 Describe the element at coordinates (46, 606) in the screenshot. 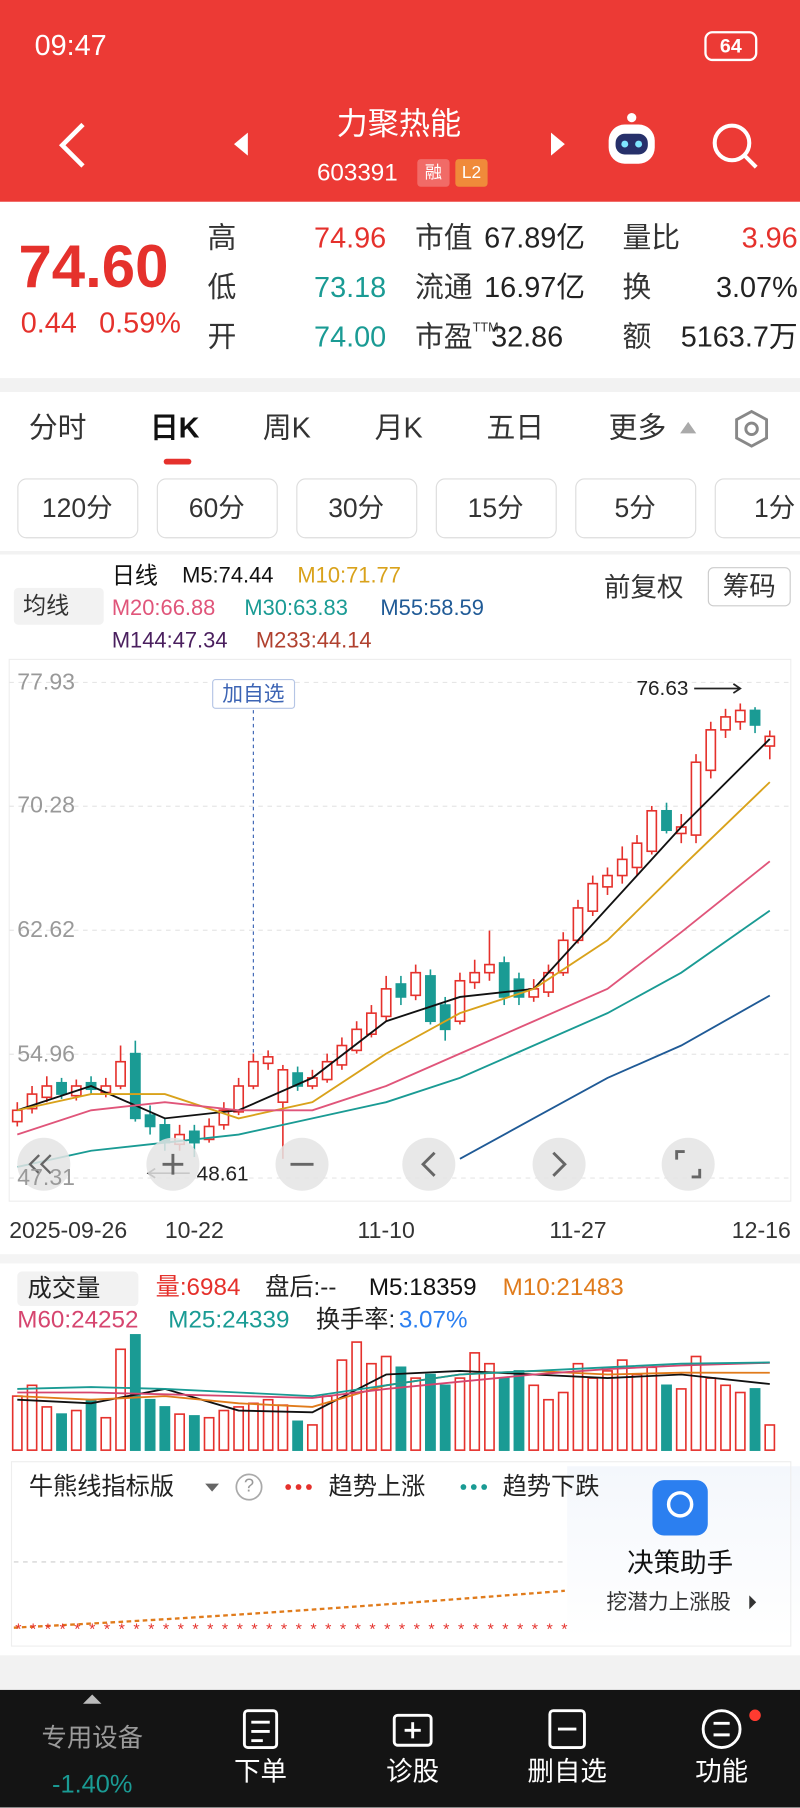

I see `ma-button-label: 均线` at that location.